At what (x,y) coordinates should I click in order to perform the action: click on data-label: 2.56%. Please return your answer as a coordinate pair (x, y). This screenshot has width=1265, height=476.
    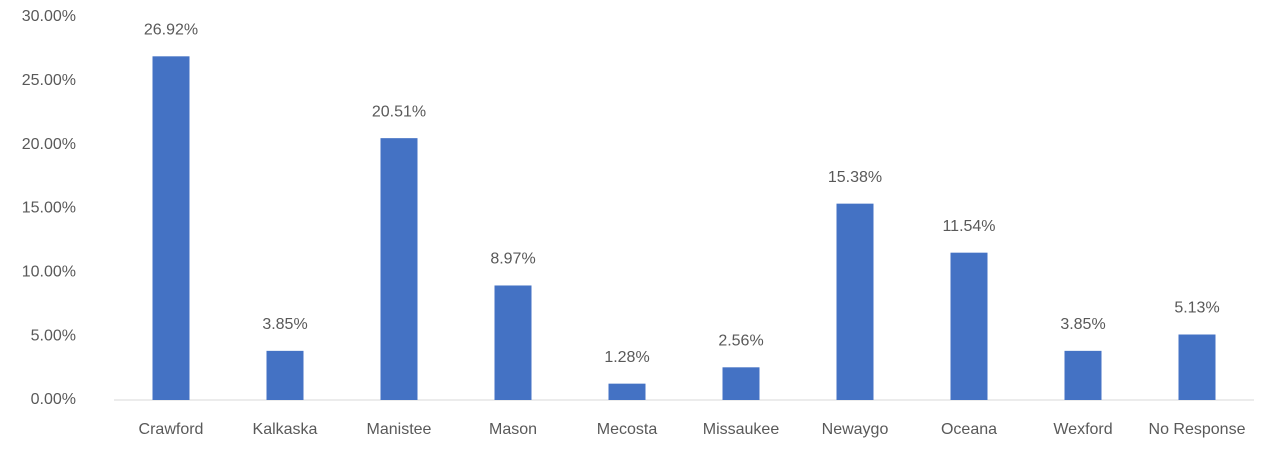
    Looking at the image, I should click on (740, 341).